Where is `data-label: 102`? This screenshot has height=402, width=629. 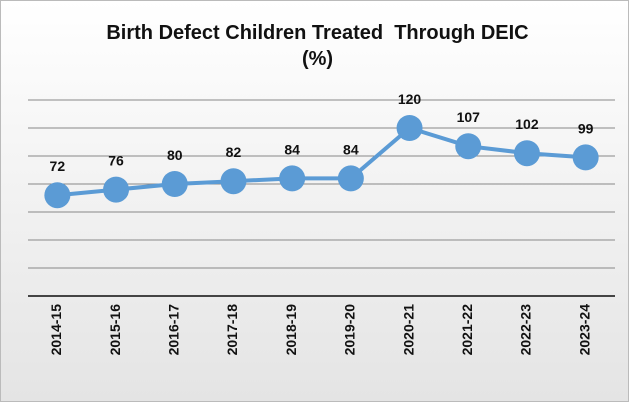
data-label: 102 is located at coordinates (527, 124).